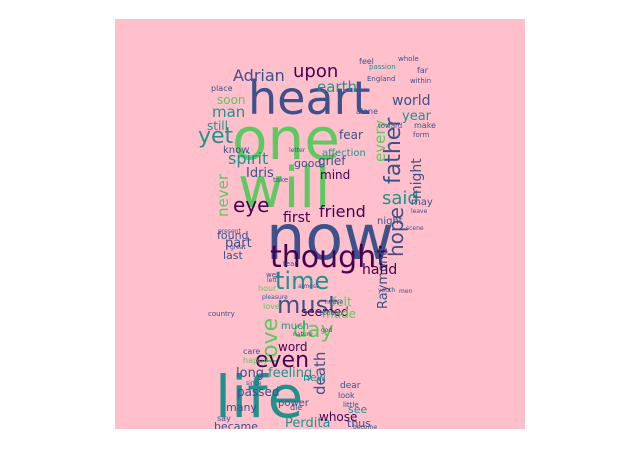 The image size is (640, 468). Describe the element at coordinates (420, 81) in the screenshot. I see `word-within: within` at that location.